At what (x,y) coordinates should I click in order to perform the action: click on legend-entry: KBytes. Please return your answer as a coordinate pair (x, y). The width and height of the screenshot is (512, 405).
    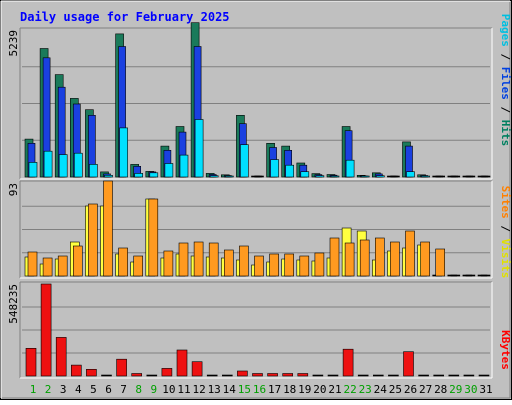
    Looking at the image, I should click on (505, 350).